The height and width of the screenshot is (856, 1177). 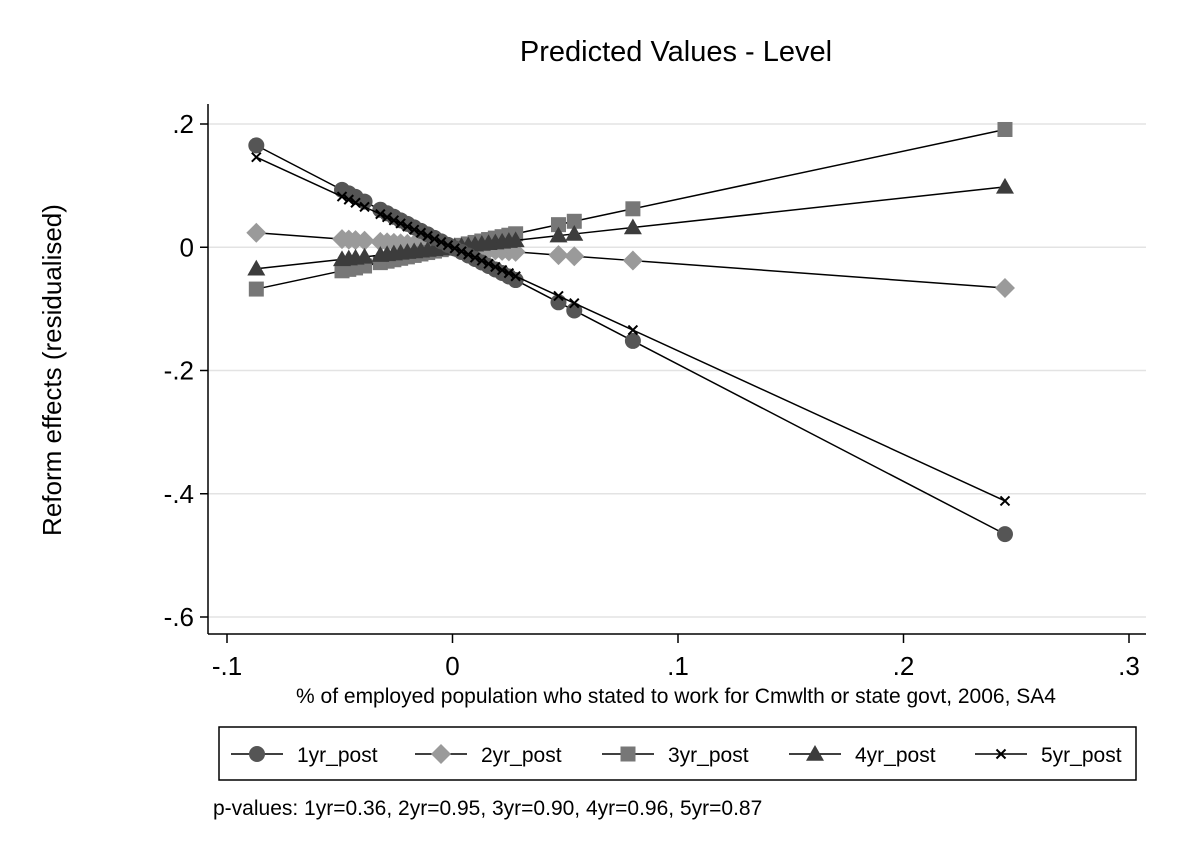 I want to click on y-tick-label: -.6, so click(x=179, y=617).